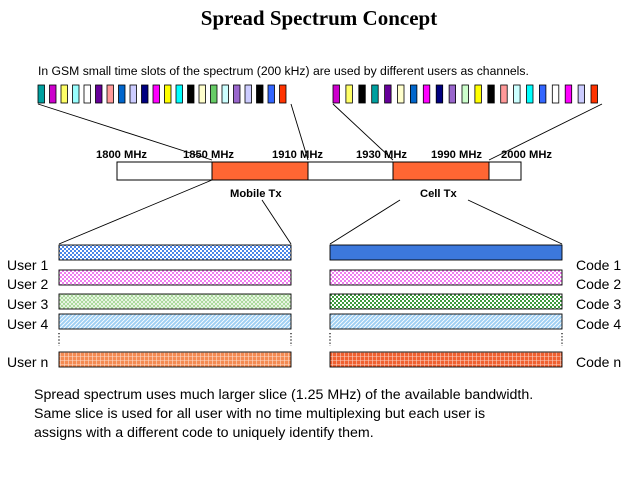 Image resolution: width=638 pixels, height=479 pixels. What do you see at coordinates (598, 324) in the screenshot?
I see `code-label-4: Code 4` at bounding box center [598, 324].